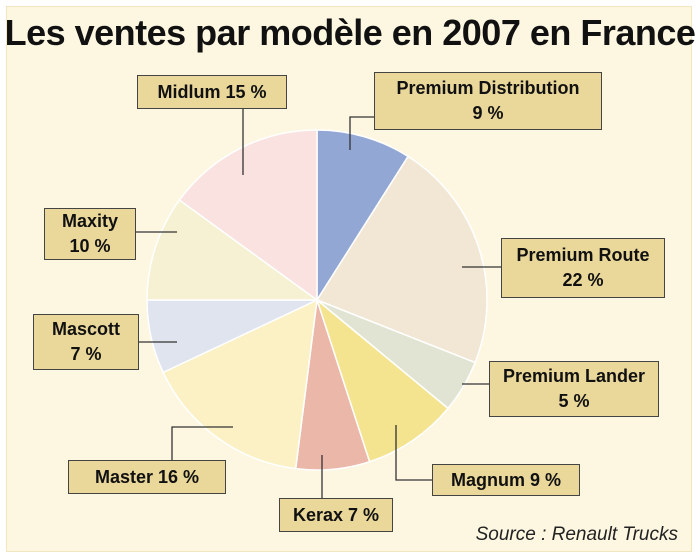 Image resolution: width=700 pixels, height=560 pixels. I want to click on slice-label-name: Kerax, so click(317, 514).